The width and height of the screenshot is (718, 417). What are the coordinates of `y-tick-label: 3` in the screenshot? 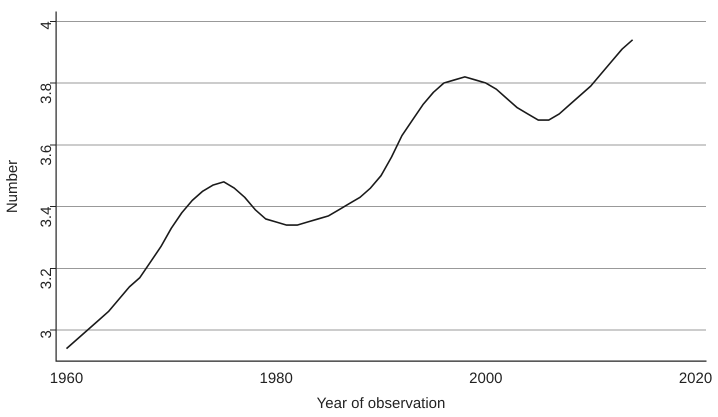 It's located at (47, 334).